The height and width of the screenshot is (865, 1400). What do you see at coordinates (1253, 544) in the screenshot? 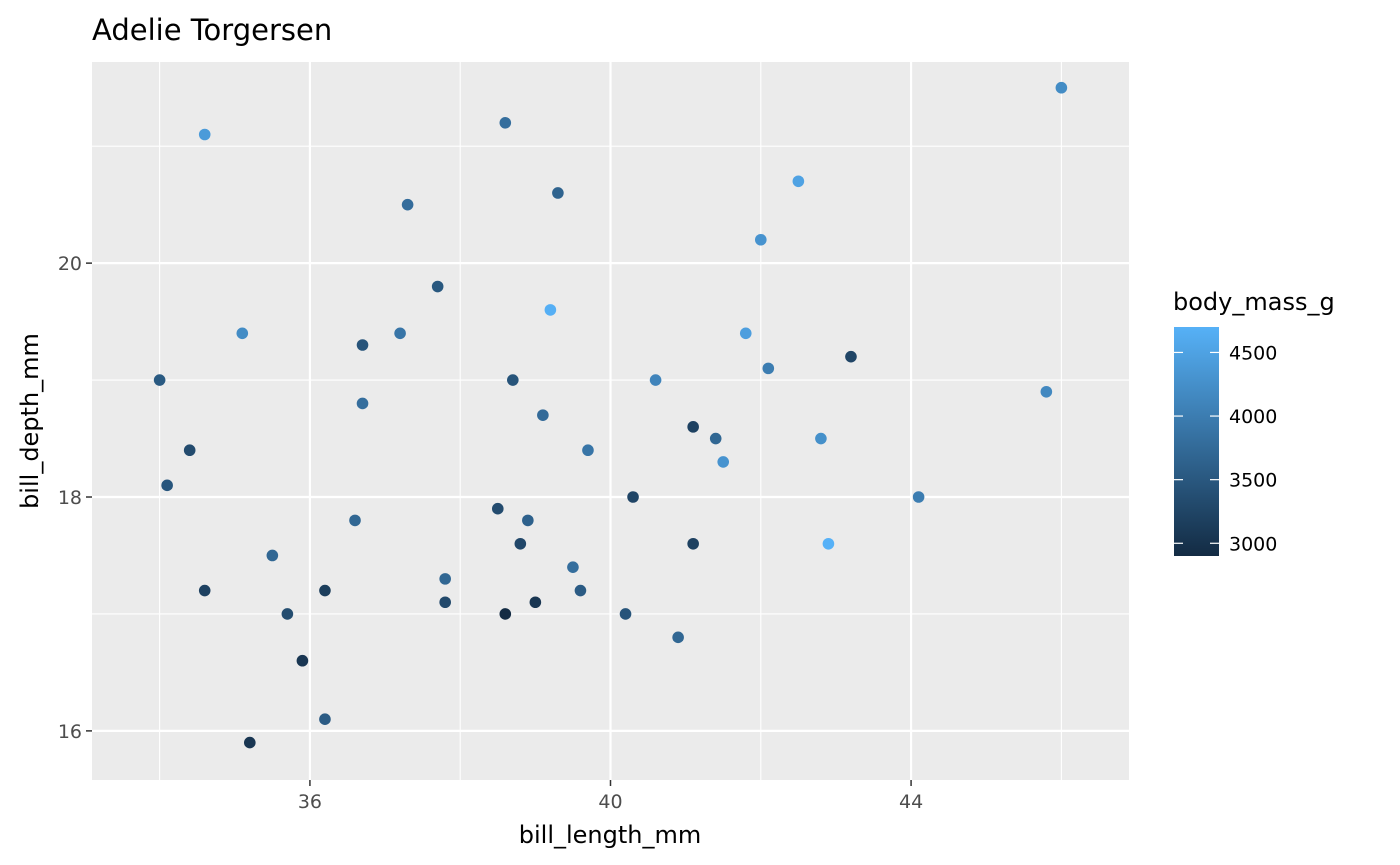
I see `legend-tick-label: 3000` at bounding box center [1253, 544].